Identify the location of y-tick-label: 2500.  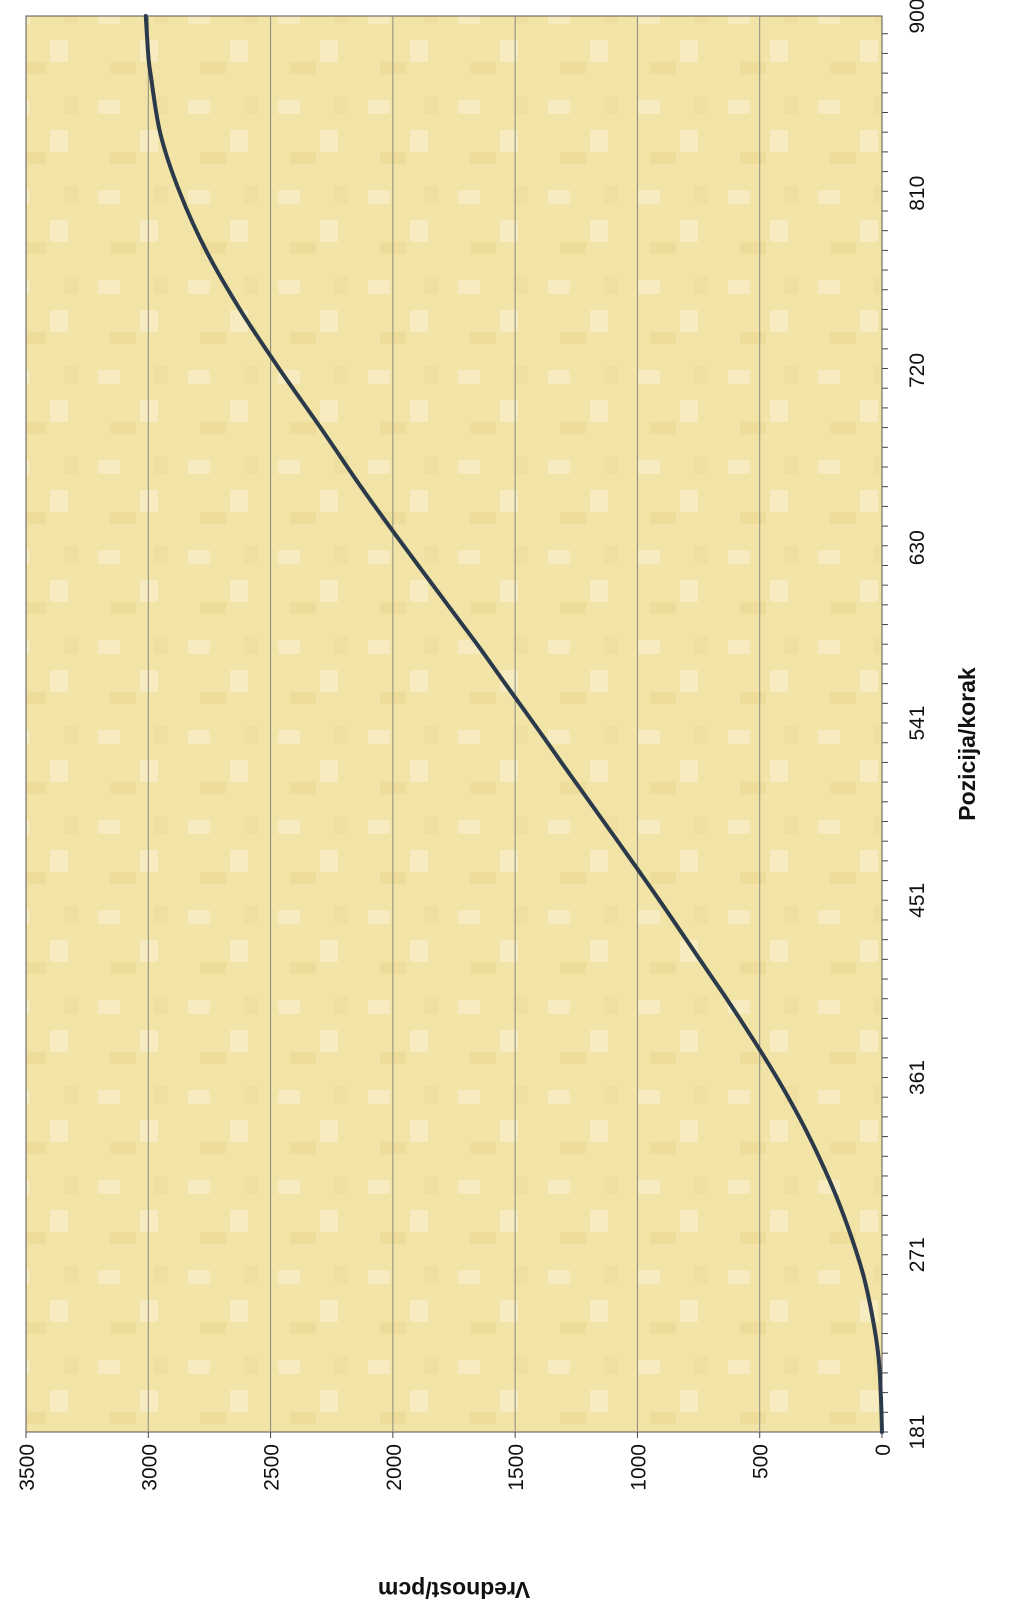
(272, 1467).